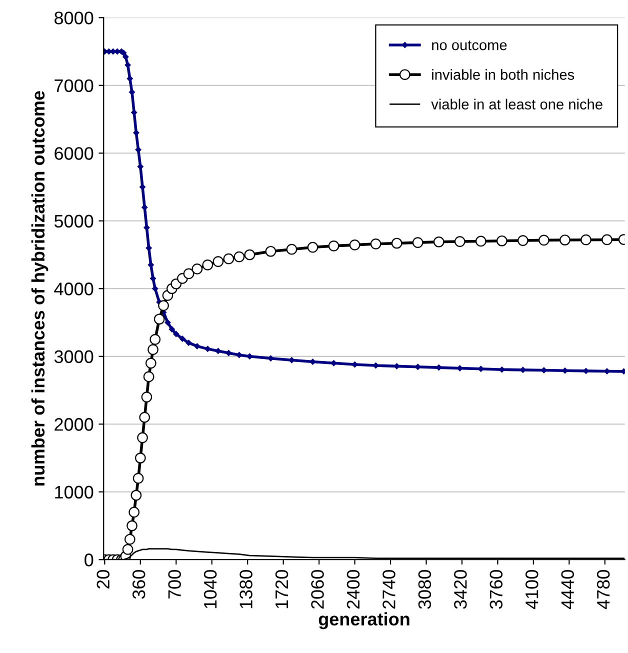 The width and height of the screenshot is (628, 653). I want to click on x-tick-label: 1040, so click(210, 589).